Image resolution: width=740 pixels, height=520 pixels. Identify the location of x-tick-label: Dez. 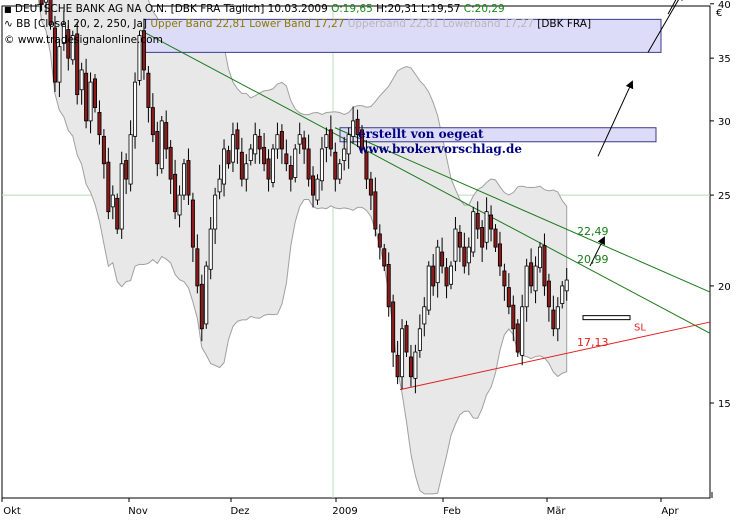
(239, 511).